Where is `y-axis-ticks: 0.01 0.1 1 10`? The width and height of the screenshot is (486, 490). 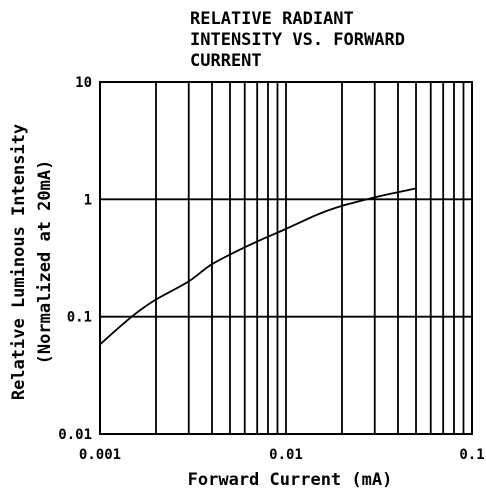 y-axis-ticks: 0.01 0.1 1 10 is located at coordinates (75, 259).